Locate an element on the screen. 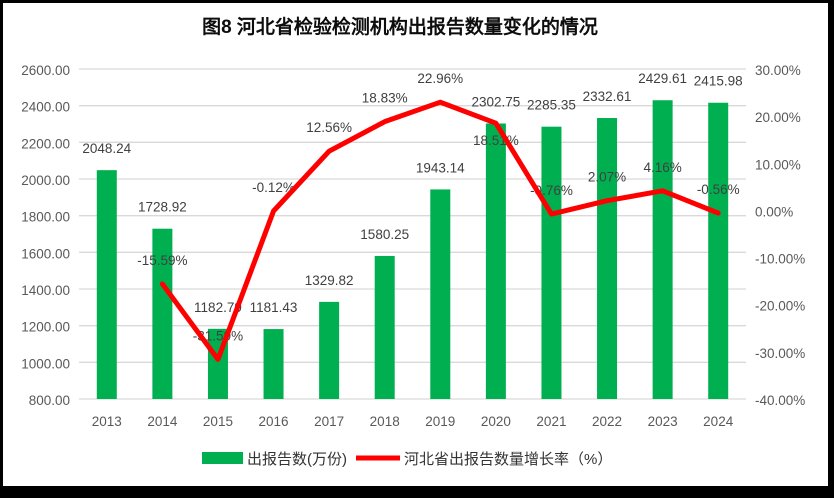 This screenshot has height=498, width=834. bar-label-2022: 2332.61 is located at coordinates (607, 96).